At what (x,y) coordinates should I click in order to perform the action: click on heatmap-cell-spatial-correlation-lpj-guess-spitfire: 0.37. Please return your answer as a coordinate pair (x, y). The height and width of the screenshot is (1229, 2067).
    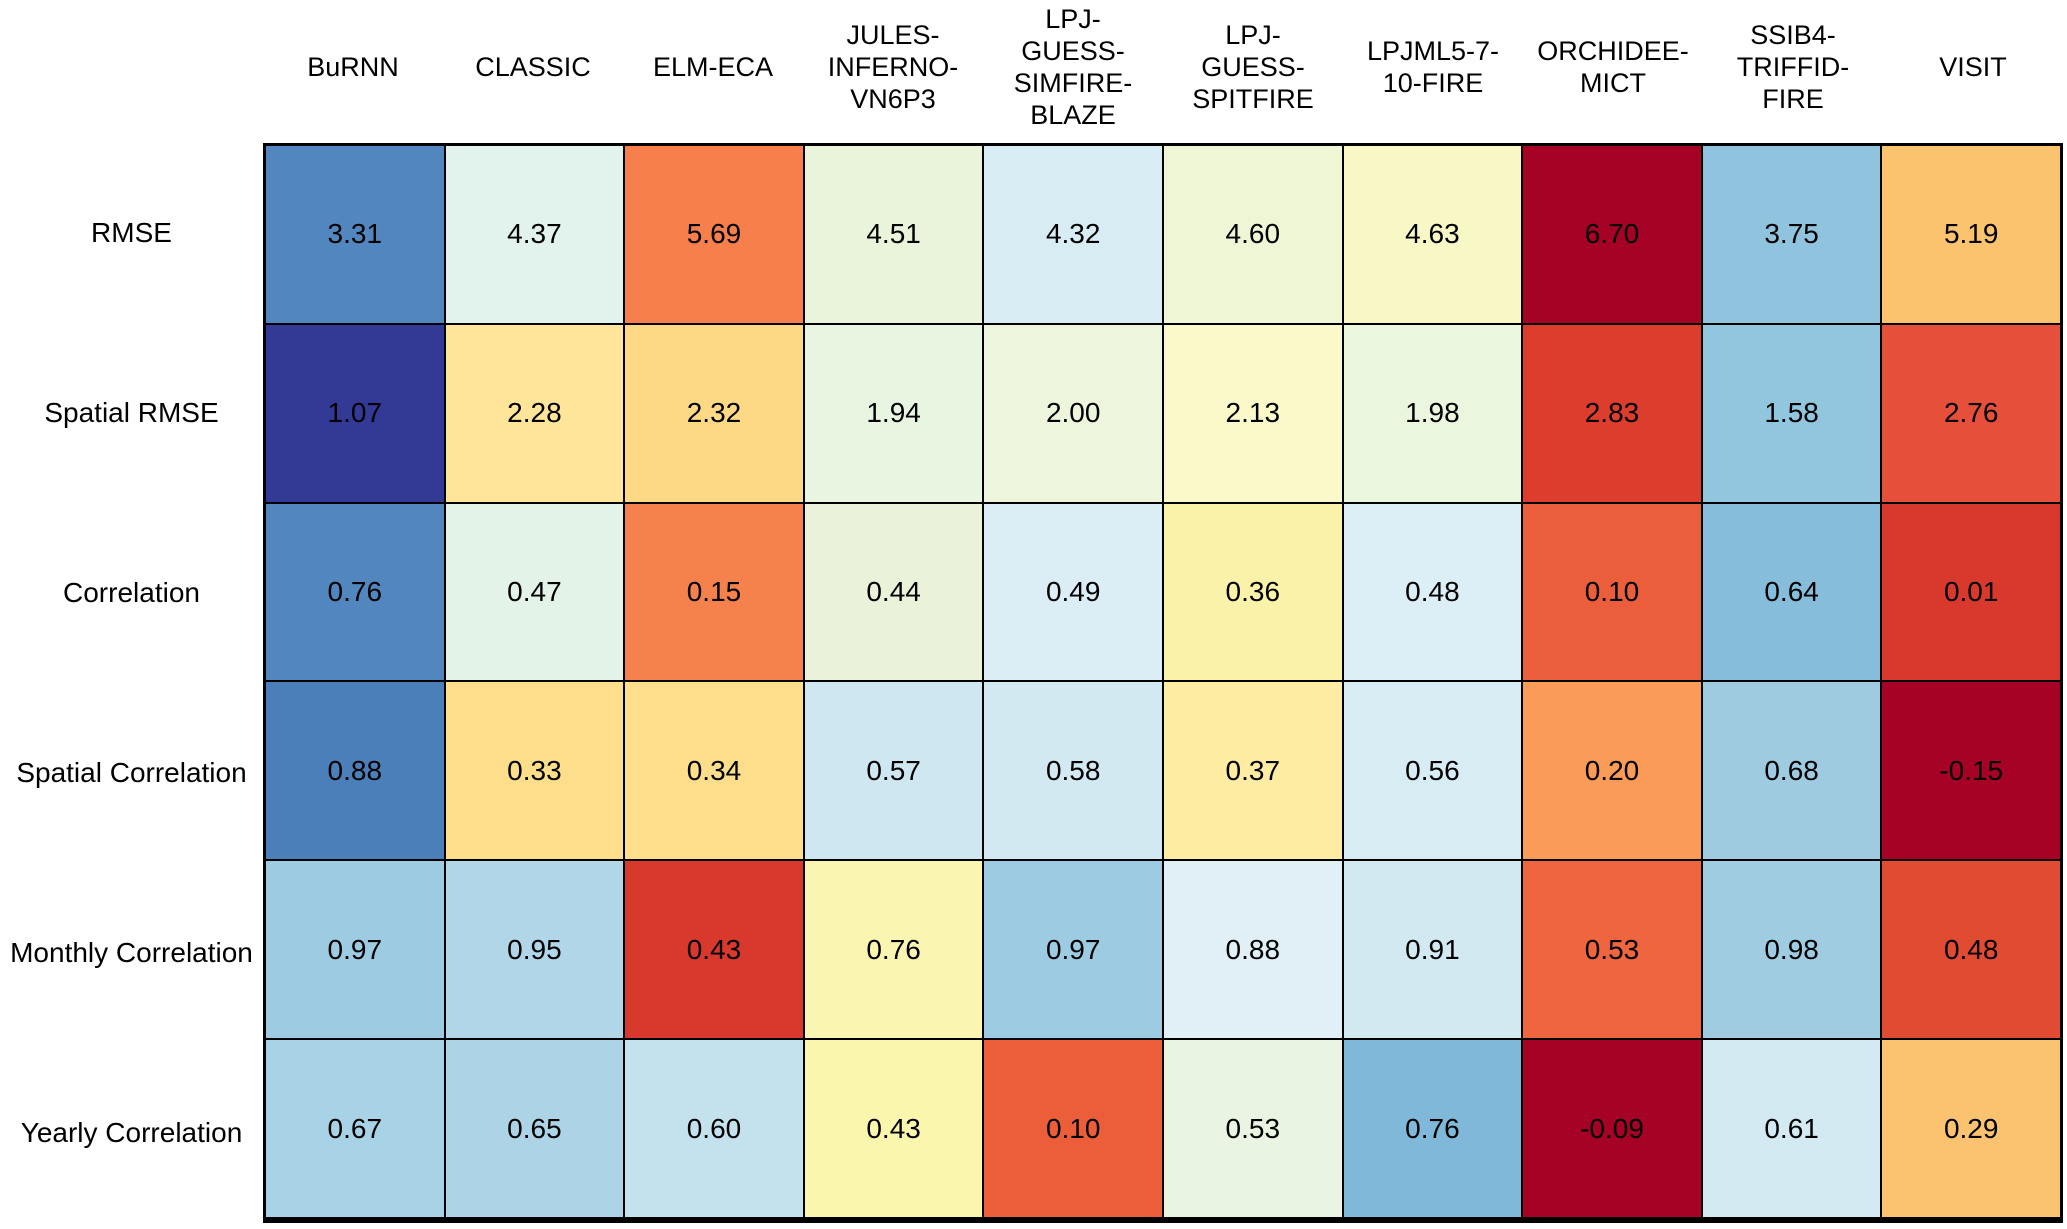
    Looking at the image, I should click on (1253, 771).